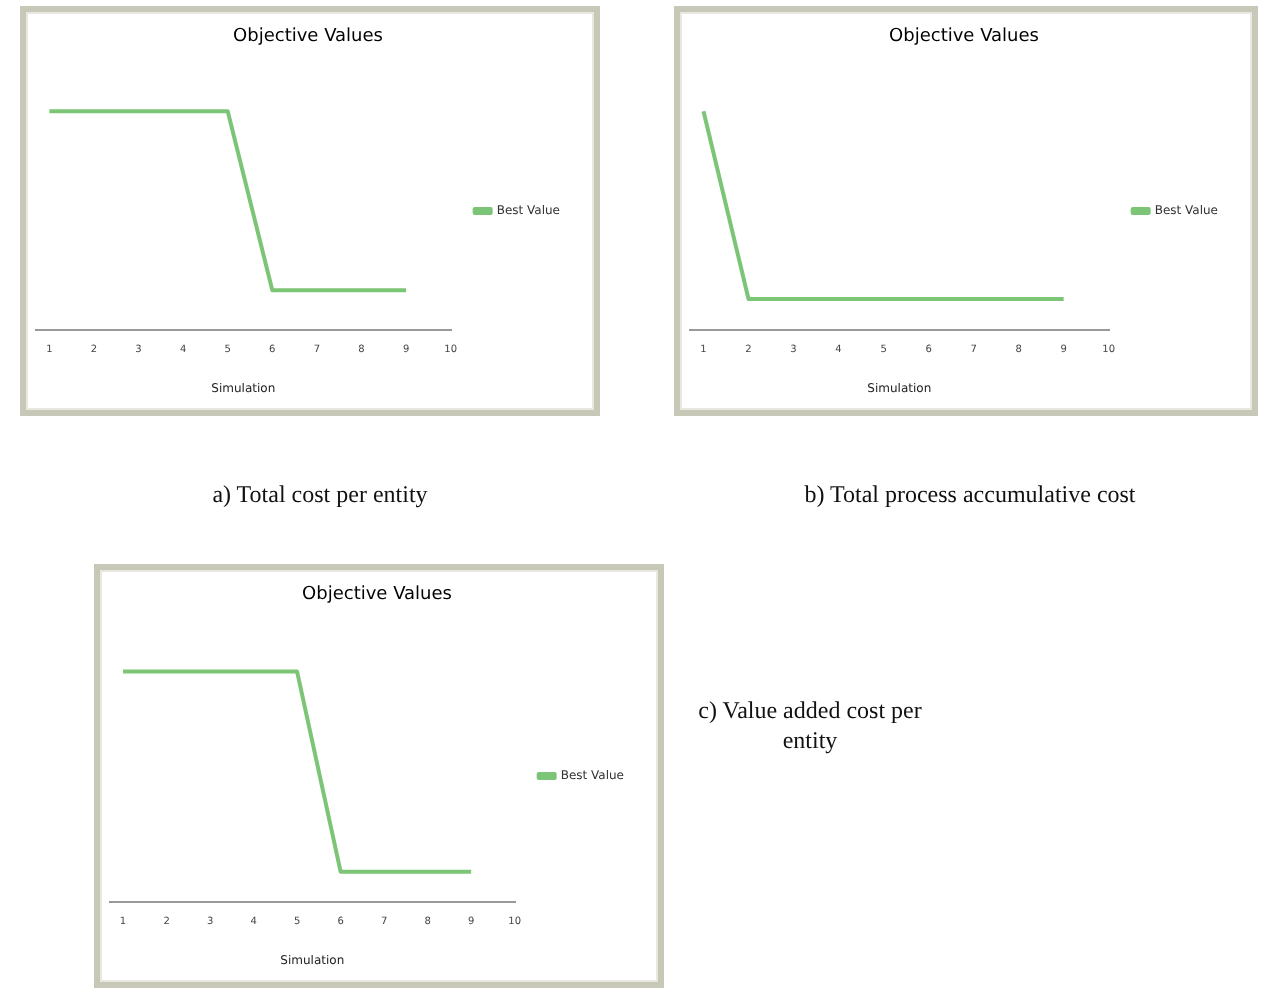 The image size is (1274, 998). I want to click on text: b) Total process accumulative cost, so click(970, 495).